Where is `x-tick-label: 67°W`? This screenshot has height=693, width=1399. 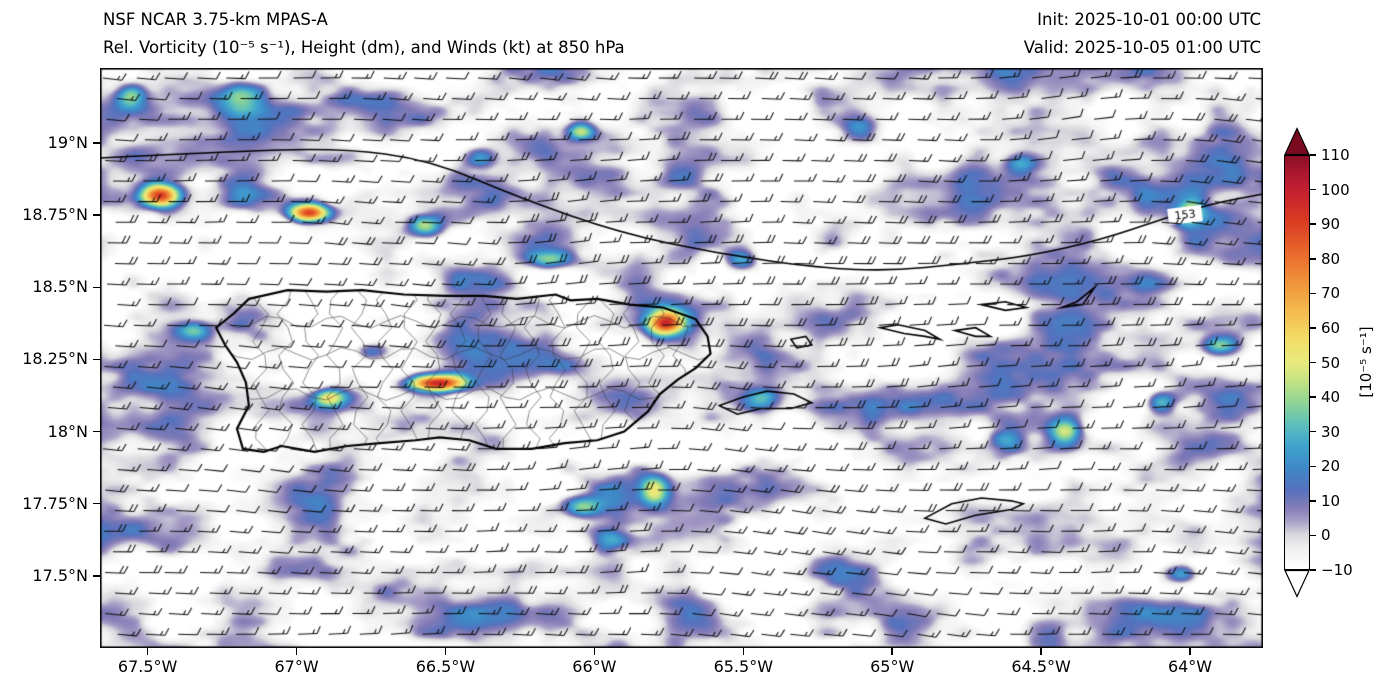
x-tick-label: 67°W is located at coordinates (296, 666).